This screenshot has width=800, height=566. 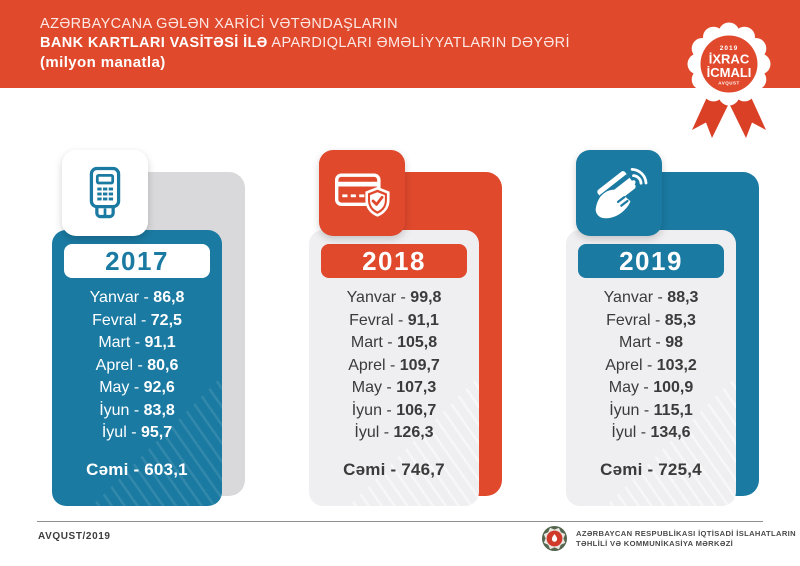 I want to click on month-row: Yanvar - 88,3, so click(x=651, y=297).